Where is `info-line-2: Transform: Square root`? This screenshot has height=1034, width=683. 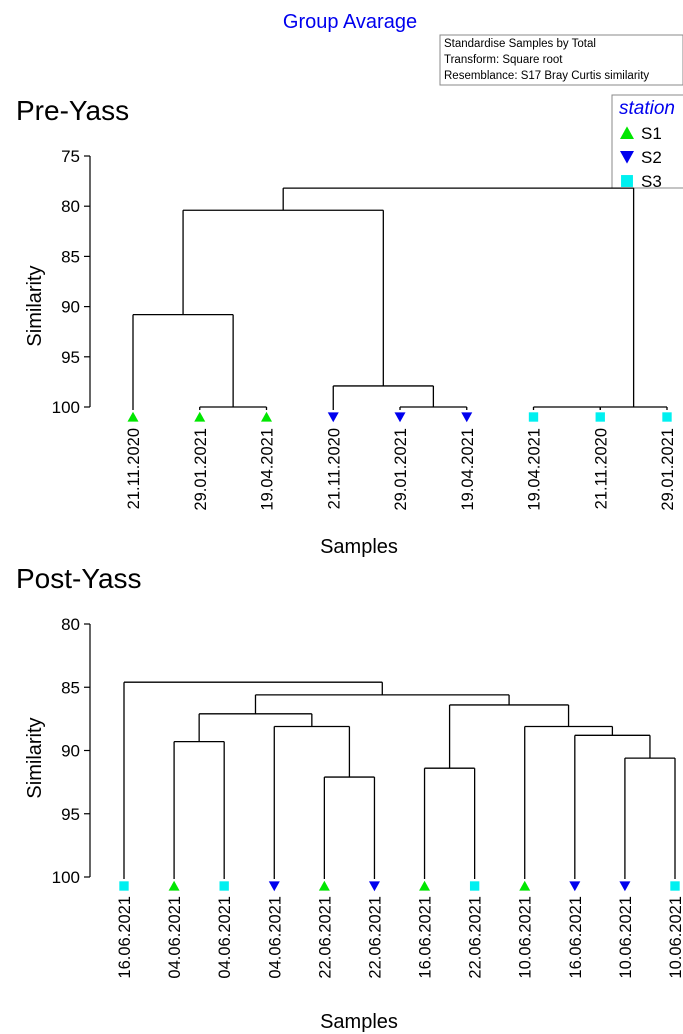
info-line-2: Transform: Square root is located at coordinates (503, 60).